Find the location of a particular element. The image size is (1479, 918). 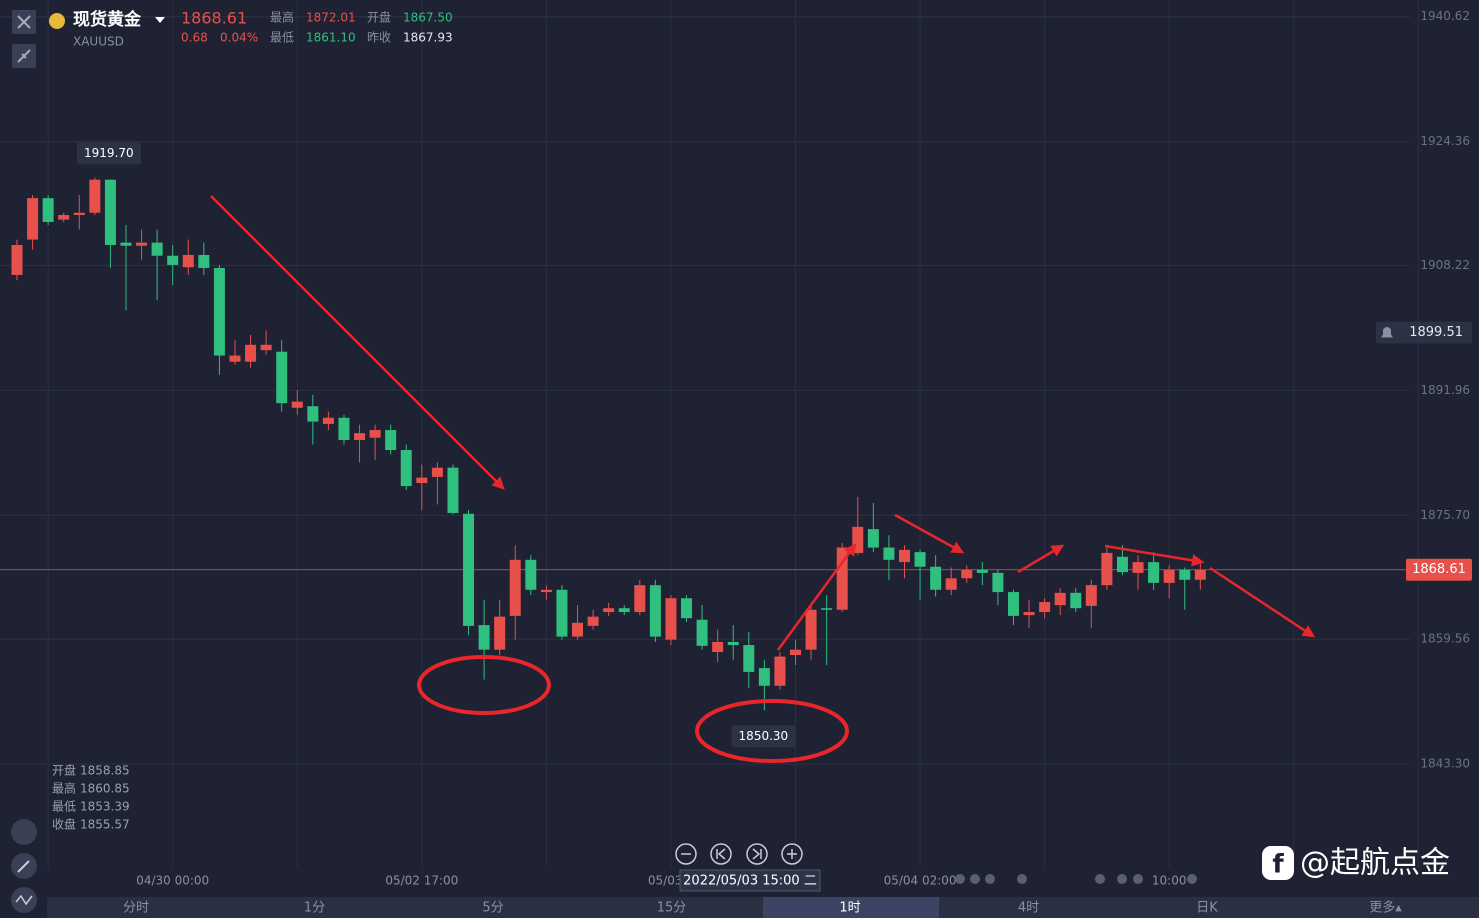

icon is located at coordinates (721, 854).